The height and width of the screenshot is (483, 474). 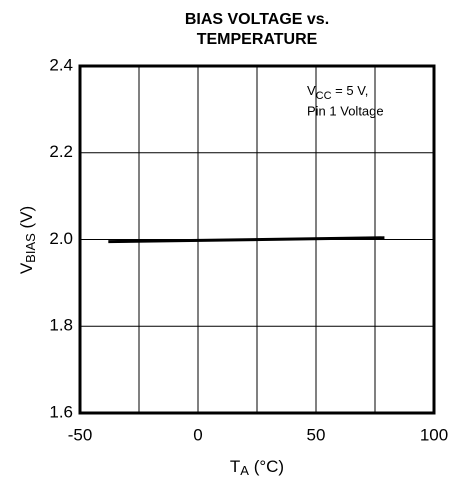 I want to click on annotation-suffix: = 5 V,, so click(x=350, y=90).